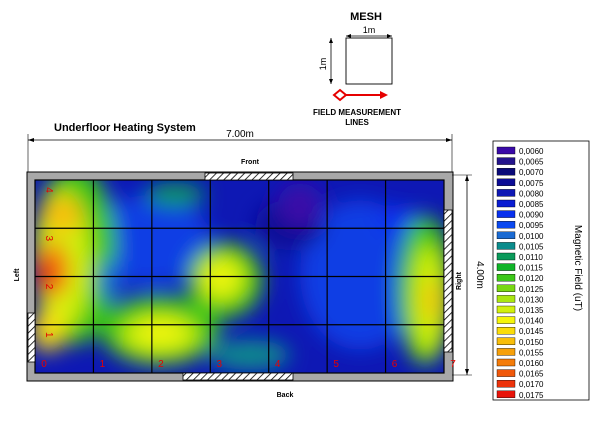  What do you see at coordinates (161, 364) in the screenshot?
I see `x-label: 2` at bounding box center [161, 364].